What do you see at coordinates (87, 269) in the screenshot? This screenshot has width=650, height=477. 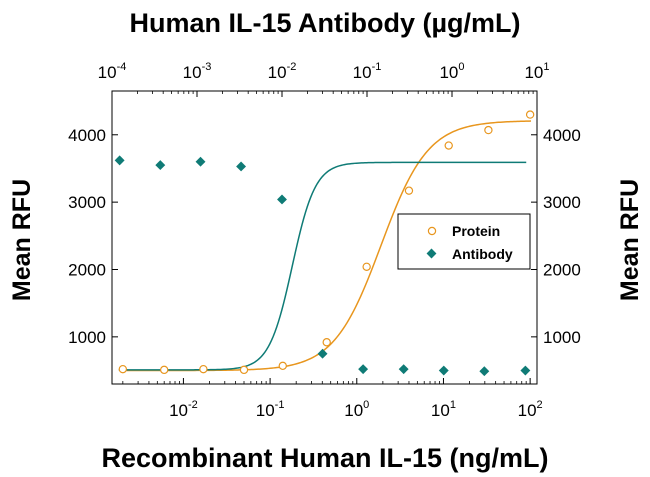 I see `y-tick-label-left: 2000` at bounding box center [87, 269].